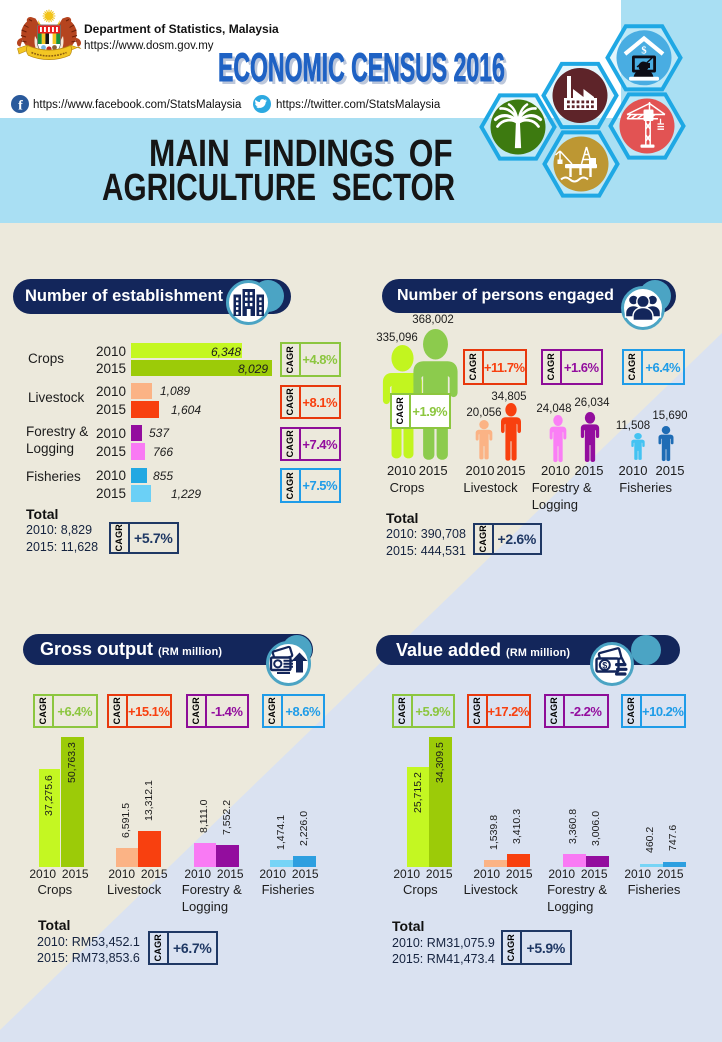  What do you see at coordinates (20, 106) in the screenshot?
I see `svg-text: f` at bounding box center [20, 106].